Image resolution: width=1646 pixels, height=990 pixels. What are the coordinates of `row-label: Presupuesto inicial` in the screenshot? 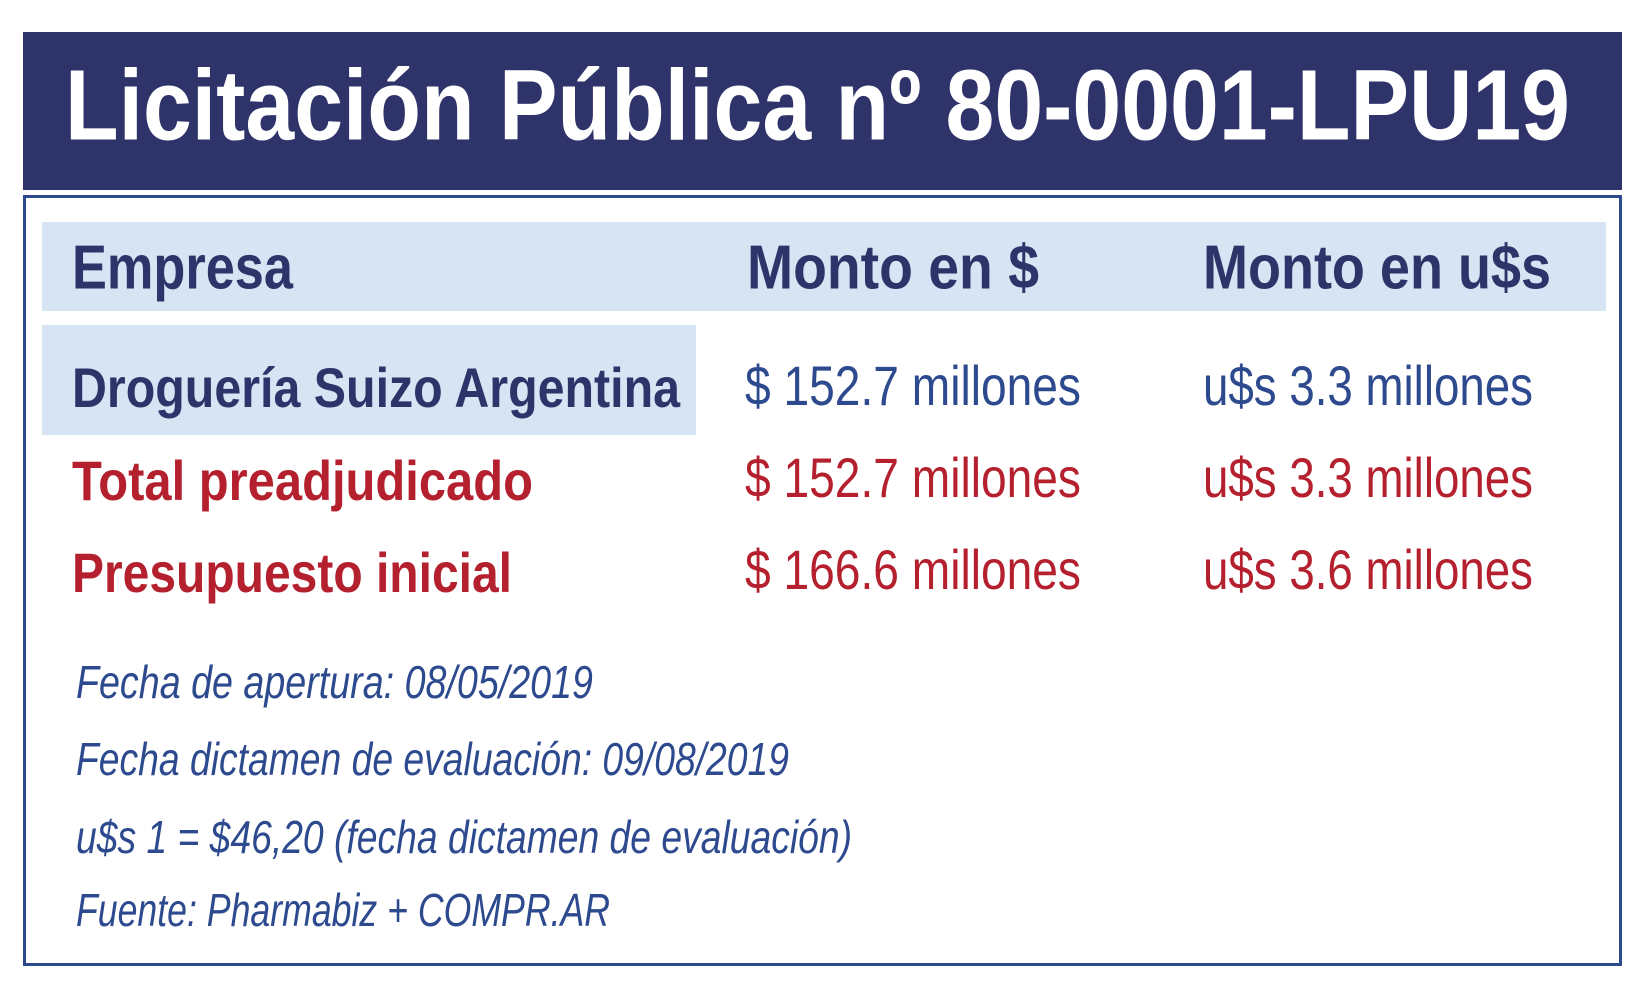 It's located at (292, 572).